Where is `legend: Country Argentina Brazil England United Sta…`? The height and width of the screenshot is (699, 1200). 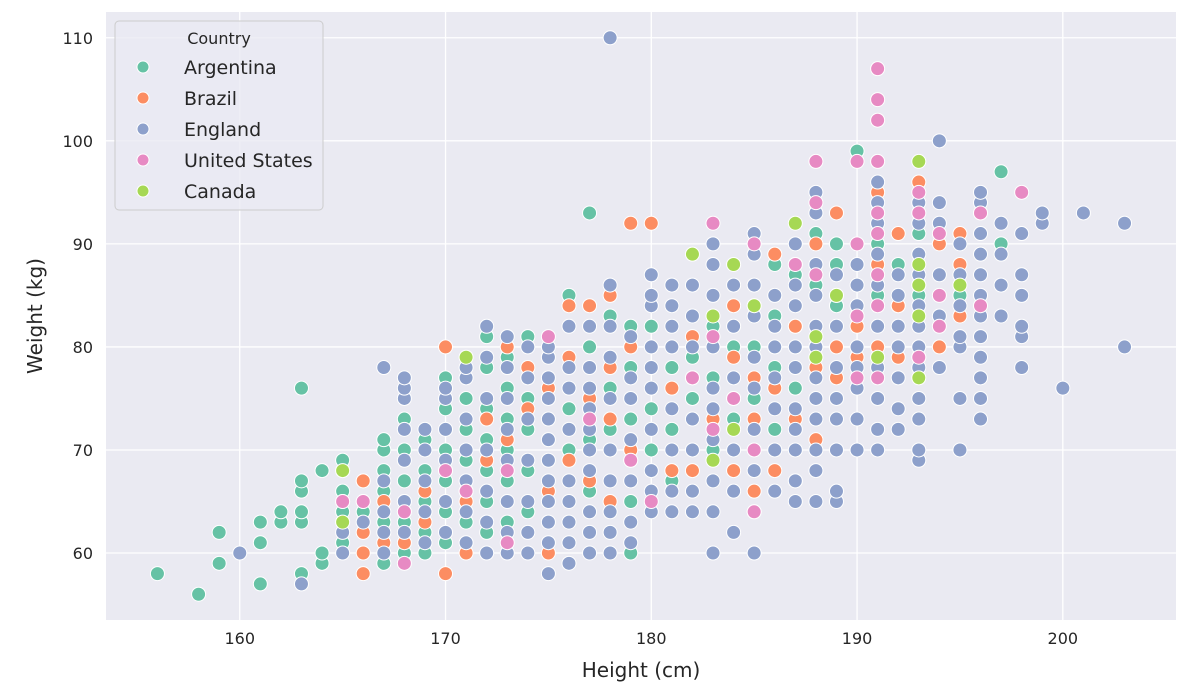 legend: Country Argentina Brazil England United Sta… is located at coordinates (219, 115).